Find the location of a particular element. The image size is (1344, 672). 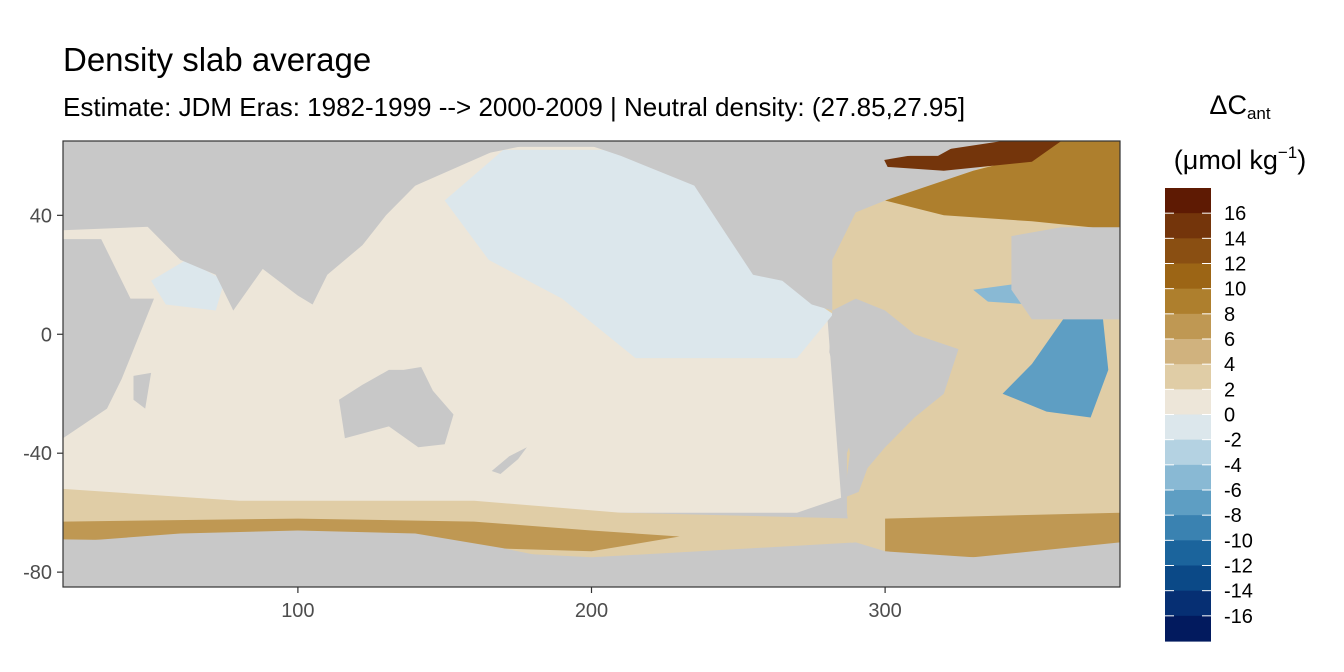

legend-label-13: -10 is located at coordinates (1238, 541).